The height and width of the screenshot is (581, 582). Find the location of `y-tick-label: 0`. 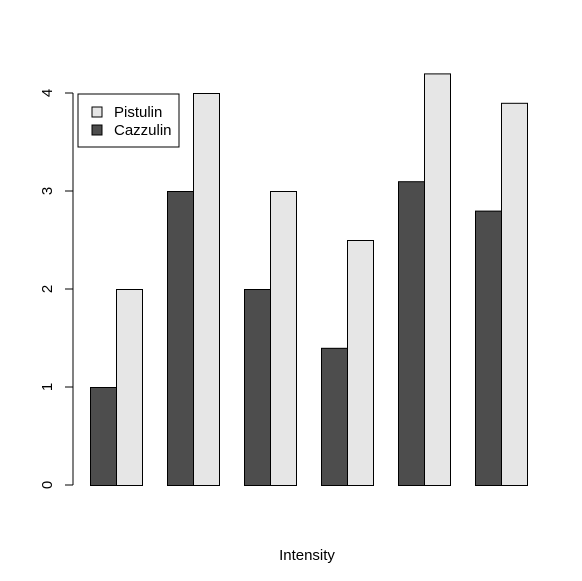

y-tick-label: 0 is located at coordinates (47, 485).